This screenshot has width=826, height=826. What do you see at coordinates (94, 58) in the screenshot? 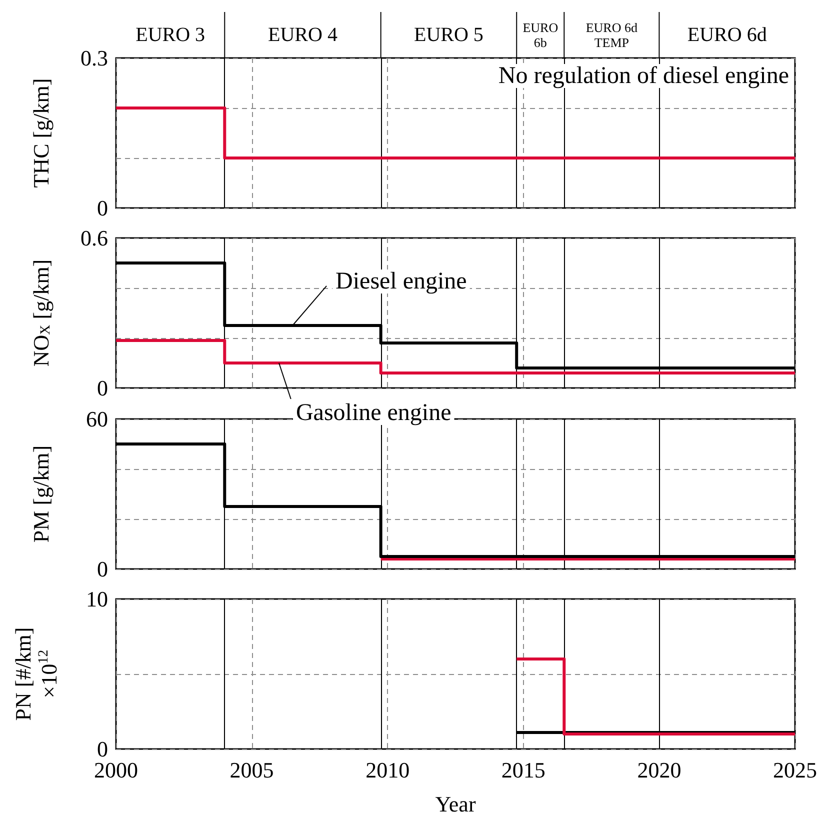
I see `y-tick-label: 0.3` at bounding box center [94, 58].